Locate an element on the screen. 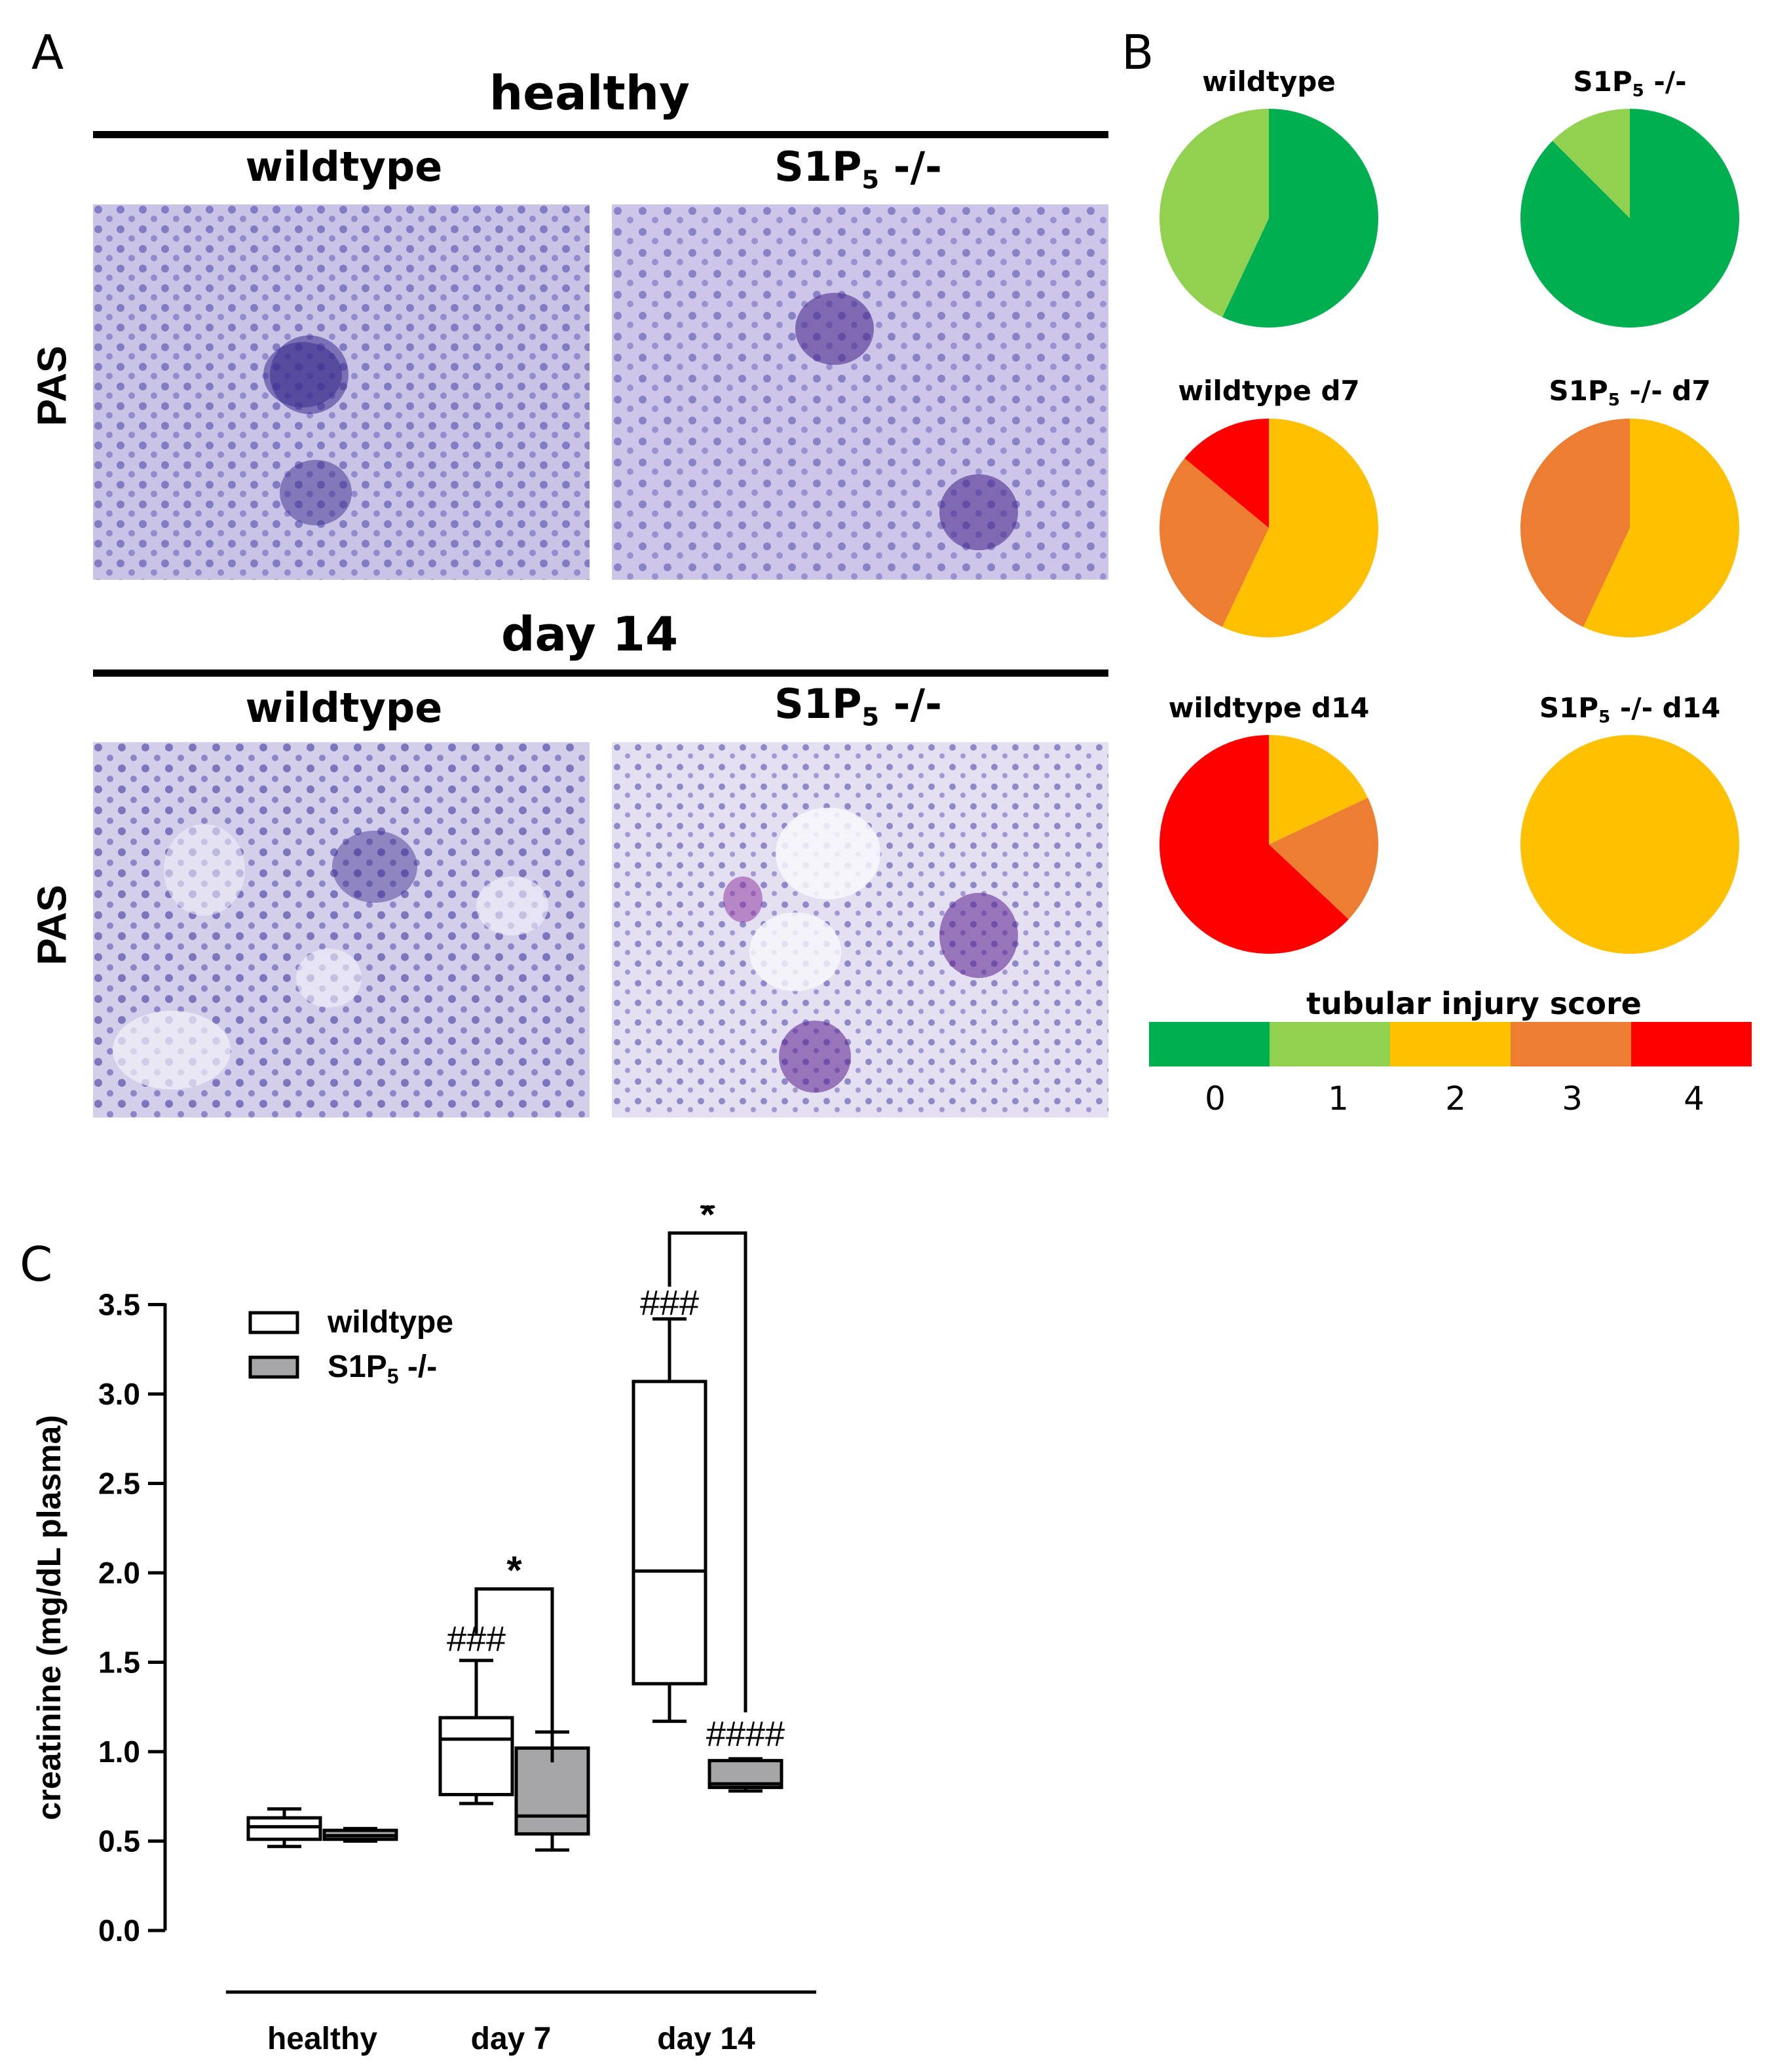 This screenshot has height=2072, width=1791. legend-swatch-wildtype is located at coordinates (273, 1322).